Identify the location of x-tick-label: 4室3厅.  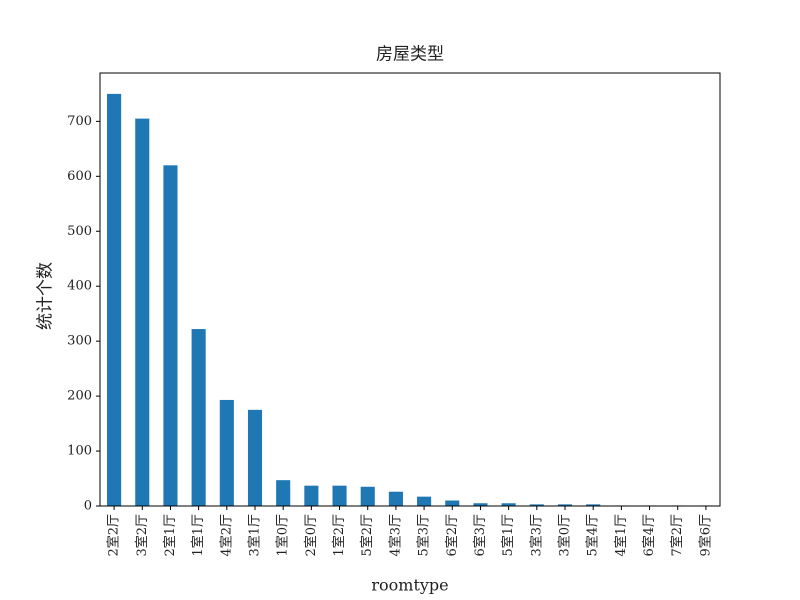
(395, 535).